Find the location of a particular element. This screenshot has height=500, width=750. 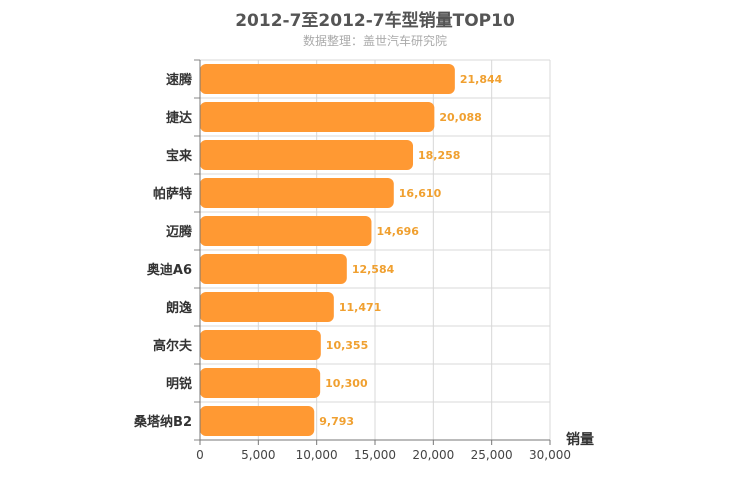

category-label: 迈腾 is located at coordinates (179, 232).